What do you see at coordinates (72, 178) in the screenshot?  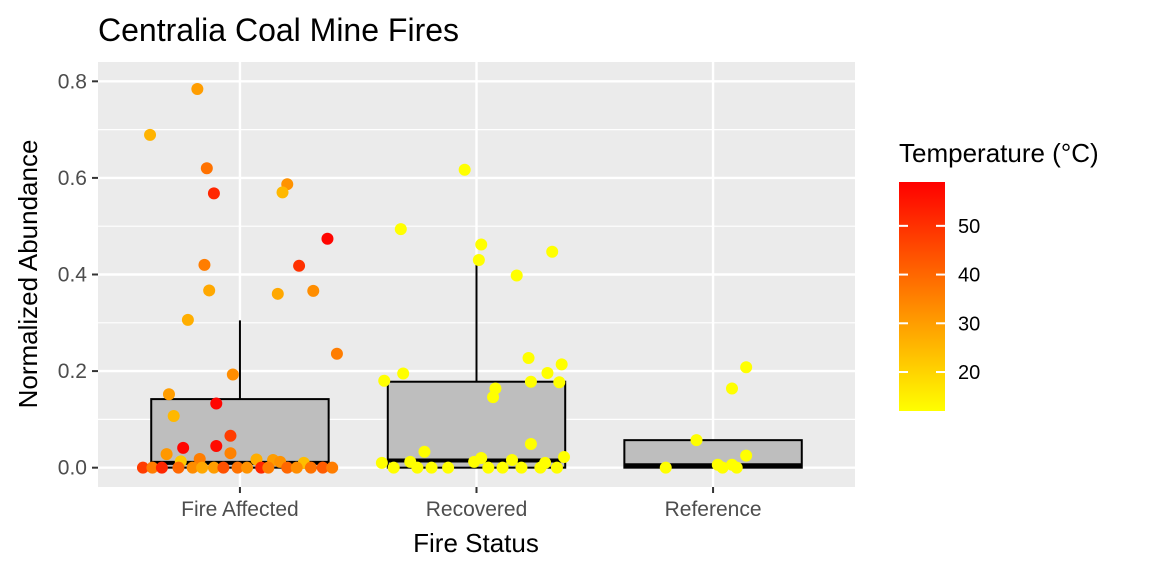 I see `y-tick-label: 0.6` at bounding box center [72, 178].